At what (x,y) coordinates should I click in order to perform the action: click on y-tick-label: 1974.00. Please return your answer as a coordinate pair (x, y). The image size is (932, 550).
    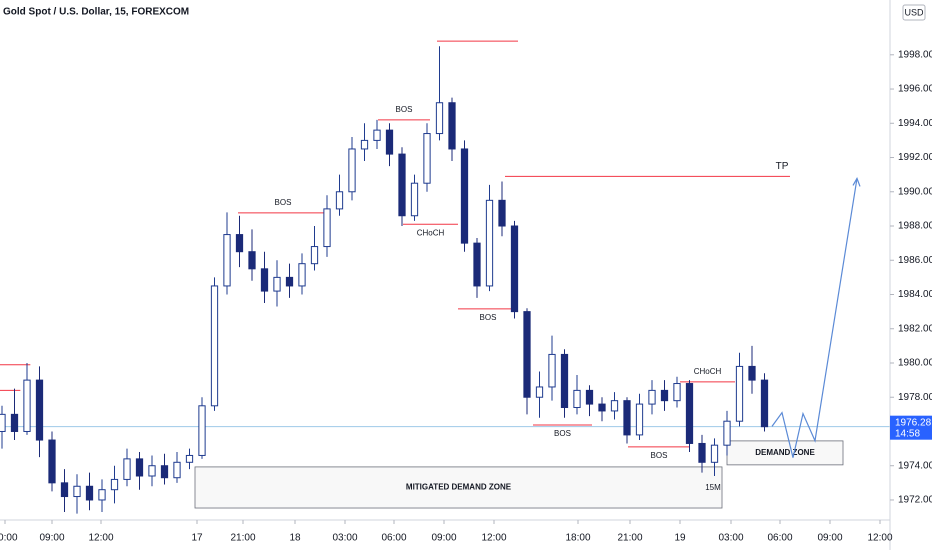
    Looking at the image, I should click on (915, 465).